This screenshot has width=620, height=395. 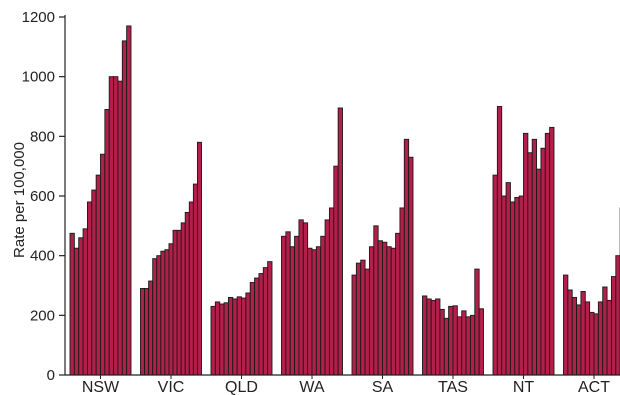 I want to click on y-tick-label: 400, so click(x=42, y=256).